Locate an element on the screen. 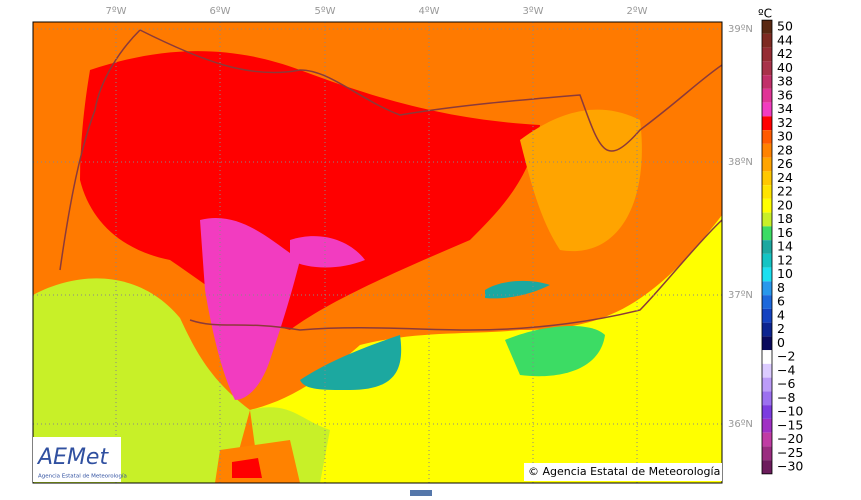 The width and height of the screenshot is (861, 500). latitude-label: 37ºN is located at coordinates (740, 295).